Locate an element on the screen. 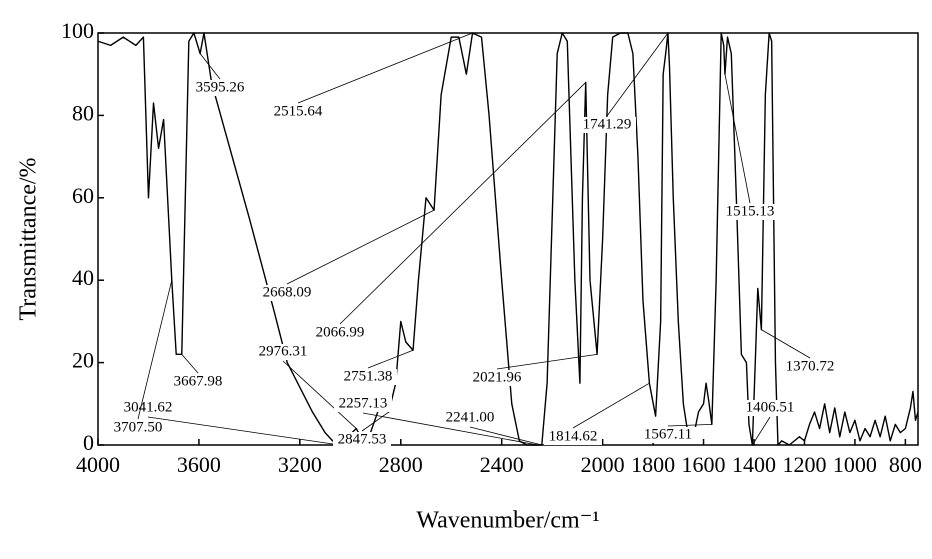  x-tick-label: 3600 is located at coordinates (199, 464).